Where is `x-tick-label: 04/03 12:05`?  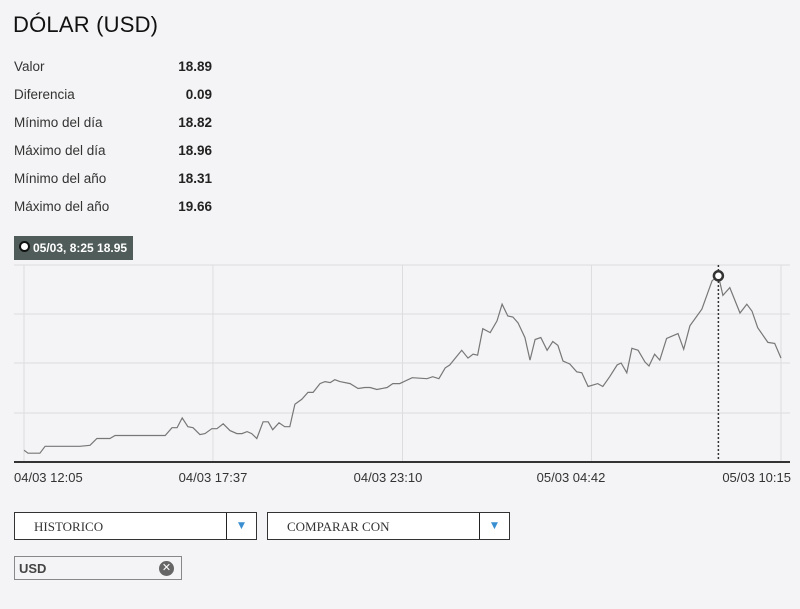 x-tick-label: 04/03 12:05 is located at coordinates (48, 477).